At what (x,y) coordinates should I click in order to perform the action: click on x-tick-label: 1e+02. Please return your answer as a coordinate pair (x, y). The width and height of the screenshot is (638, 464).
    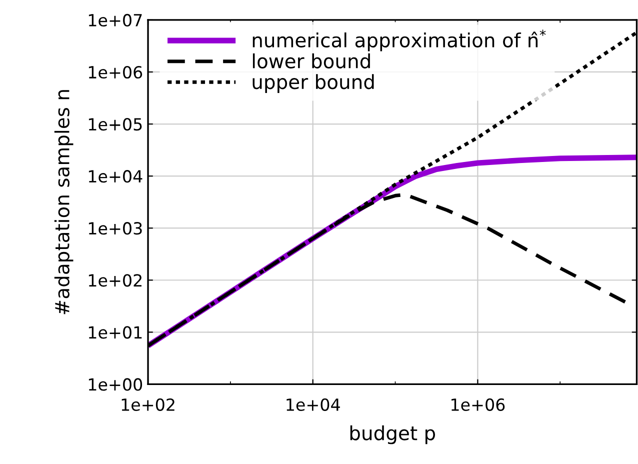
    Looking at the image, I should click on (148, 404).